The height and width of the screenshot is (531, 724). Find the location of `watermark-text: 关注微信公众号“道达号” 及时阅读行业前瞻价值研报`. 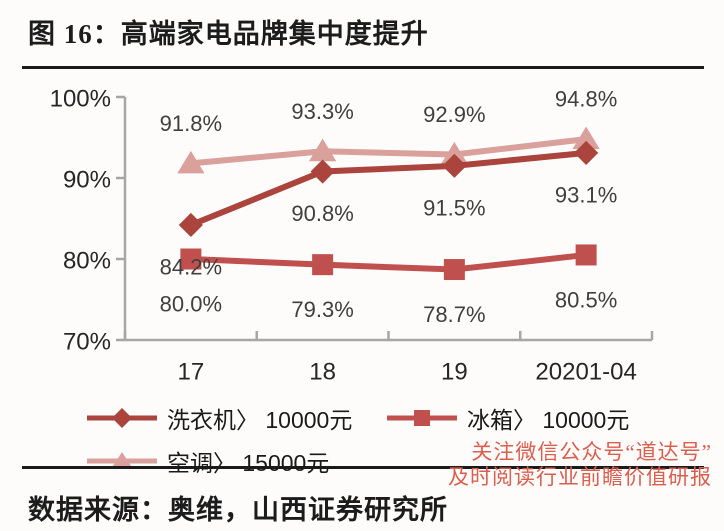

watermark-text: 关注微信公众号“道达号” 及时阅读行业前瞻价值研报 is located at coordinates (580, 465).